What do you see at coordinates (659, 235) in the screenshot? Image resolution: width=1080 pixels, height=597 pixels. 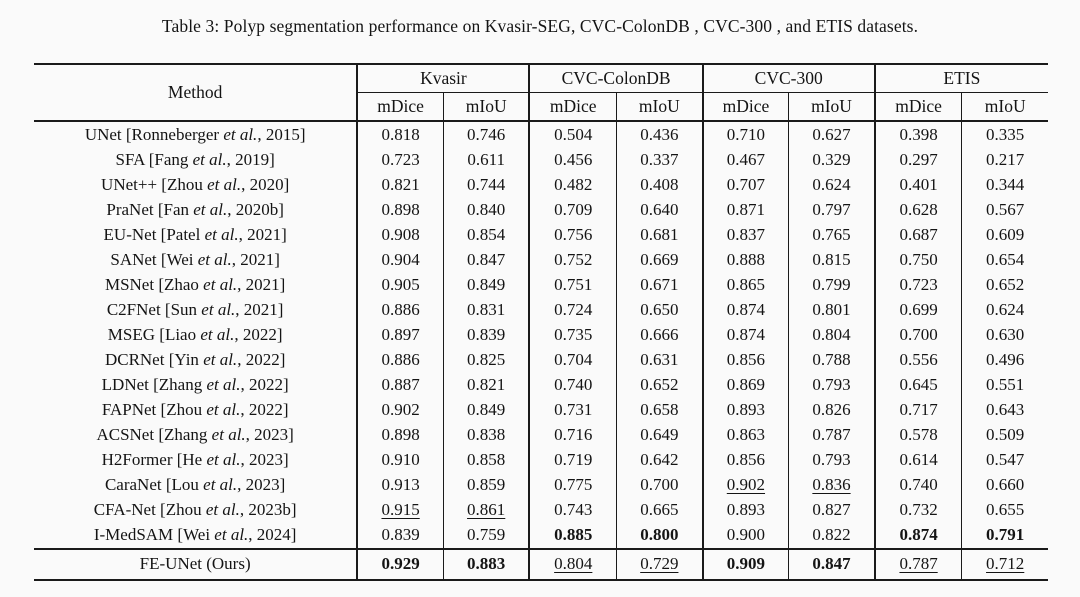 I see `value-cell: 0.681` at bounding box center [659, 235].